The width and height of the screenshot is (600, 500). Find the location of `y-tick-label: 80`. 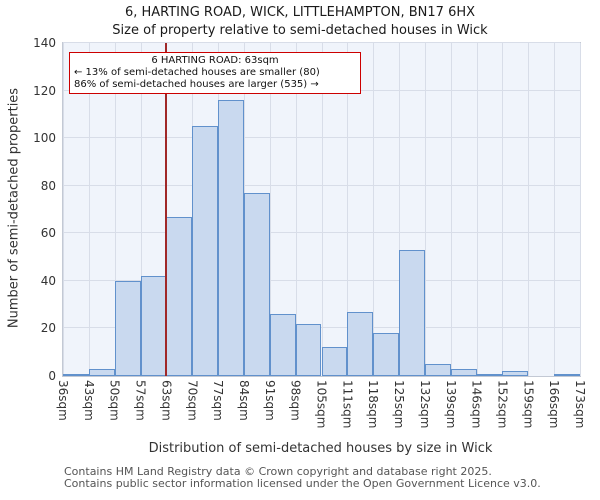

y-tick-label: 80 is located at coordinates (48, 185).